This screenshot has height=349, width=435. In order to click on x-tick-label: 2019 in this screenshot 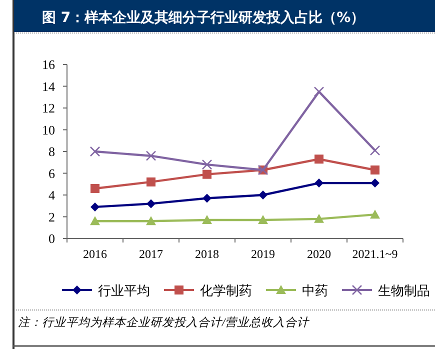, I will do `click(263, 254)`.